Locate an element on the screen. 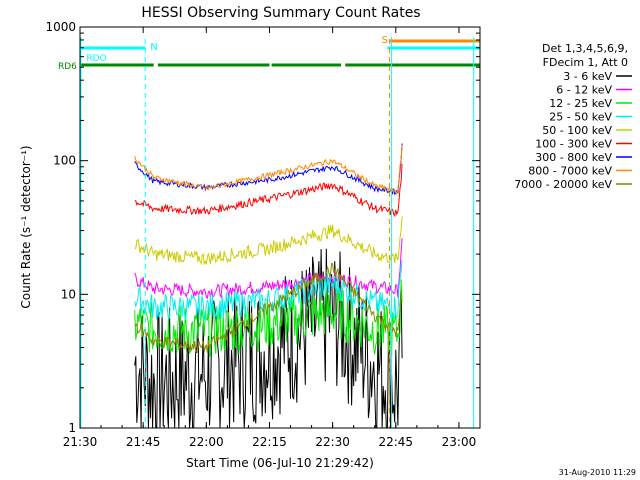 The width and height of the screenshot is (640, 480). y-tick-label: 1000 is located at coordinates (60, 27).